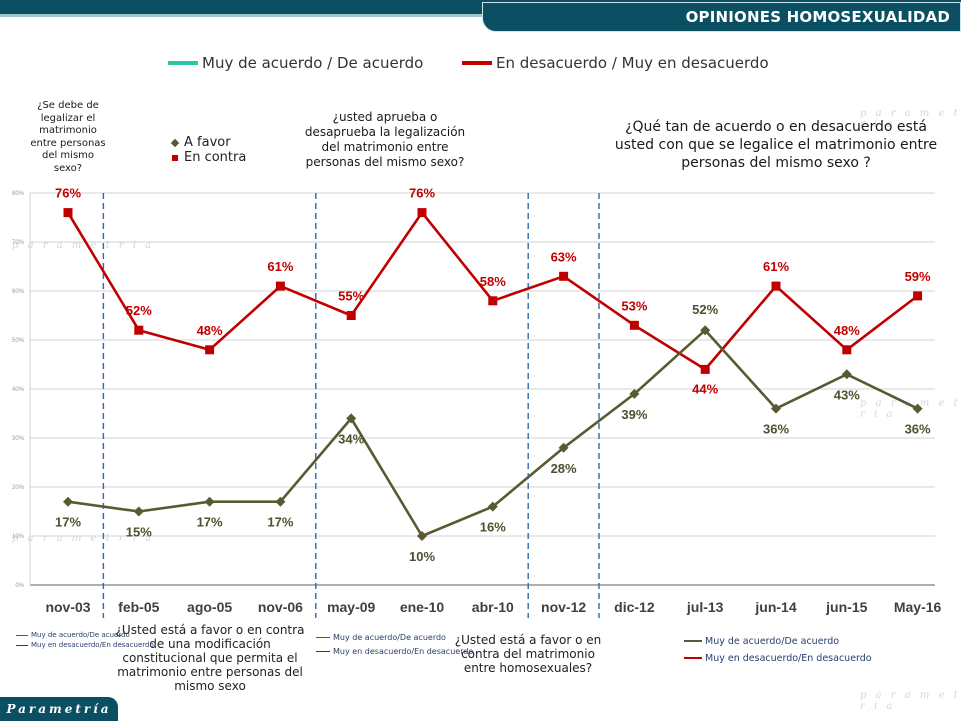  Describe the element at coordinates (634, 607) in the screenshot. I see `x-tick-label: dic-12` at that location.